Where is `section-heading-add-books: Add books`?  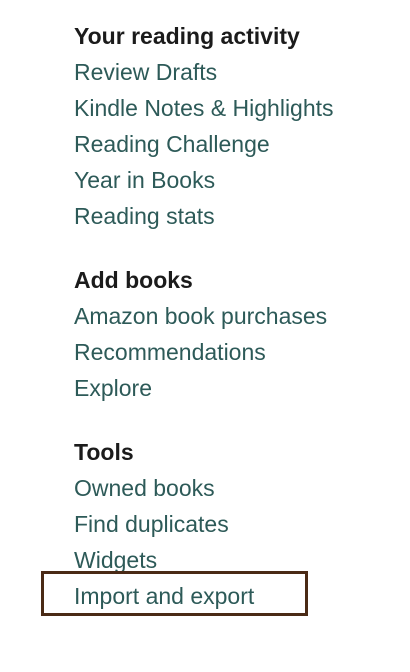
section-heading-add-books: Add books is located at coordinates (133, 280).